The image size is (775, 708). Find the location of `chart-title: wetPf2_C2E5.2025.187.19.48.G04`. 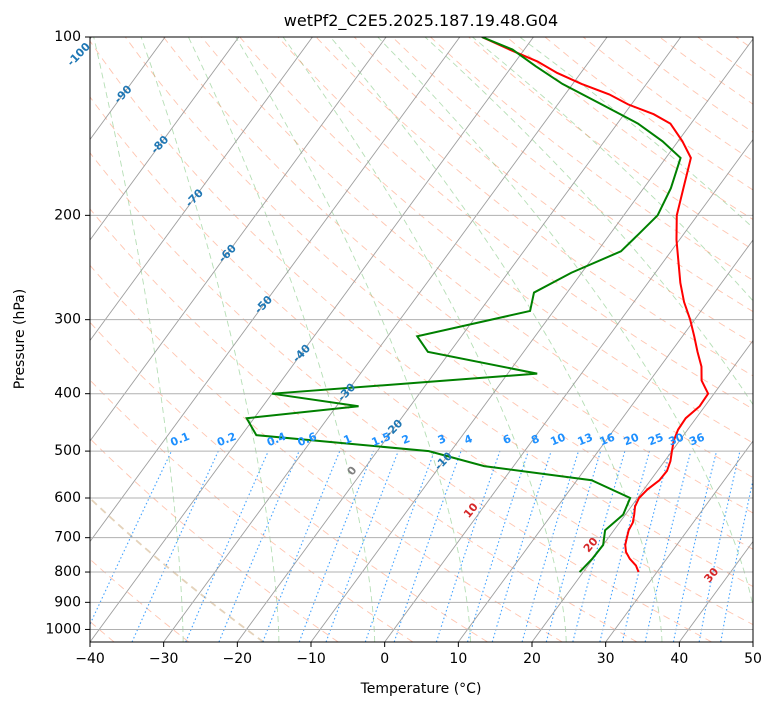

chart-title: wetPf2_C2E5.2025.187.19.48.G04 is located at coordinates (421, 21).